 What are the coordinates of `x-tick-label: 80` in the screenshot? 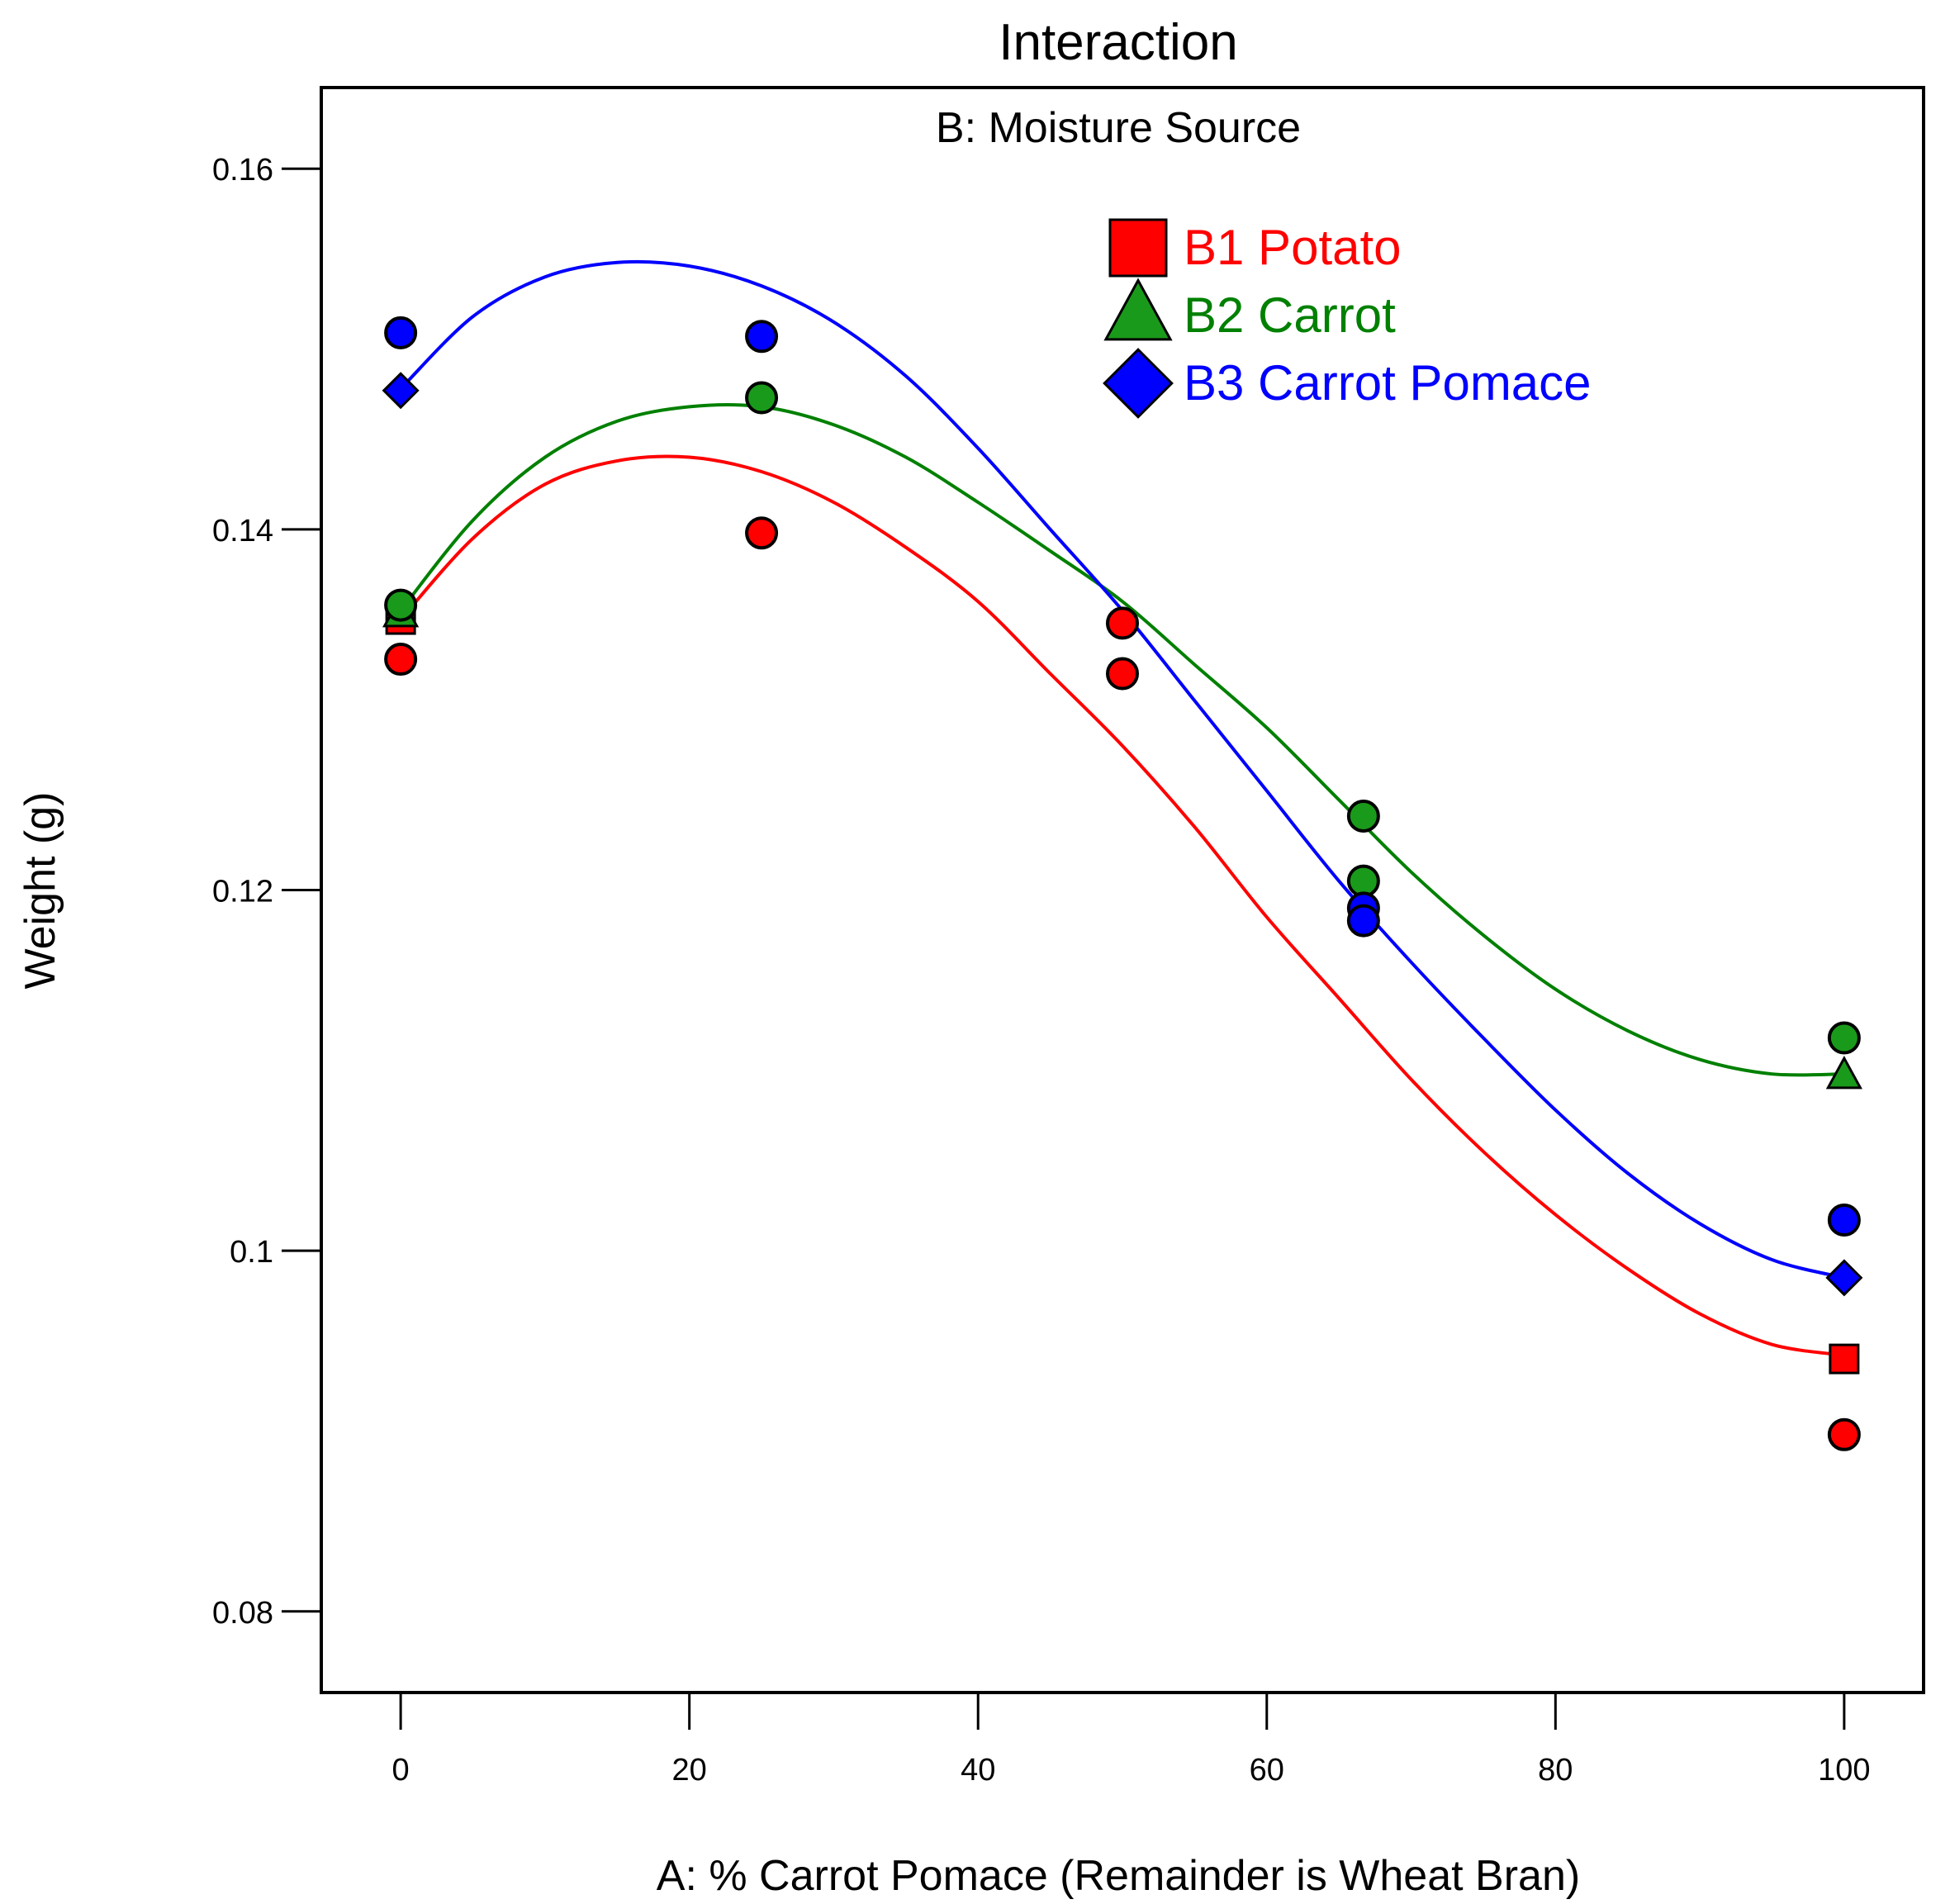 It's located at (1555, 1770).